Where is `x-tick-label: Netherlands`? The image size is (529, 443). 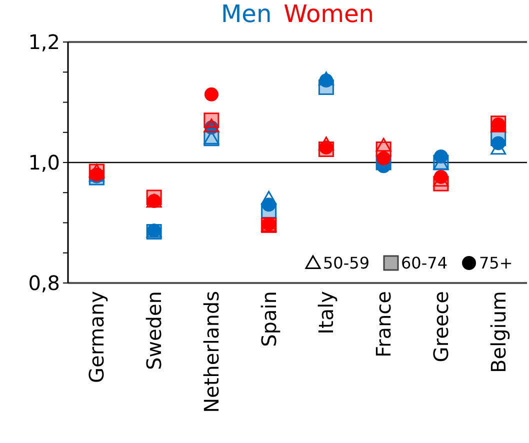 x-tick-label: Netherlands is located at coordinates (211, 352).